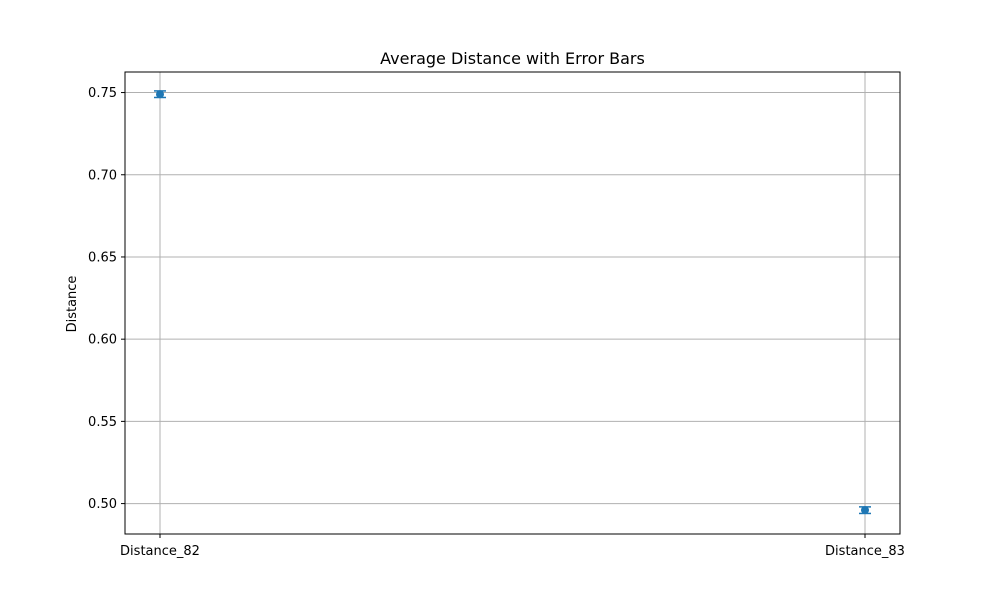 This screenshot has height=600, width=1000. Describe the element at coordinates (72, 304) in the screenshot. I see `y-axis-label: Distance` at that location.